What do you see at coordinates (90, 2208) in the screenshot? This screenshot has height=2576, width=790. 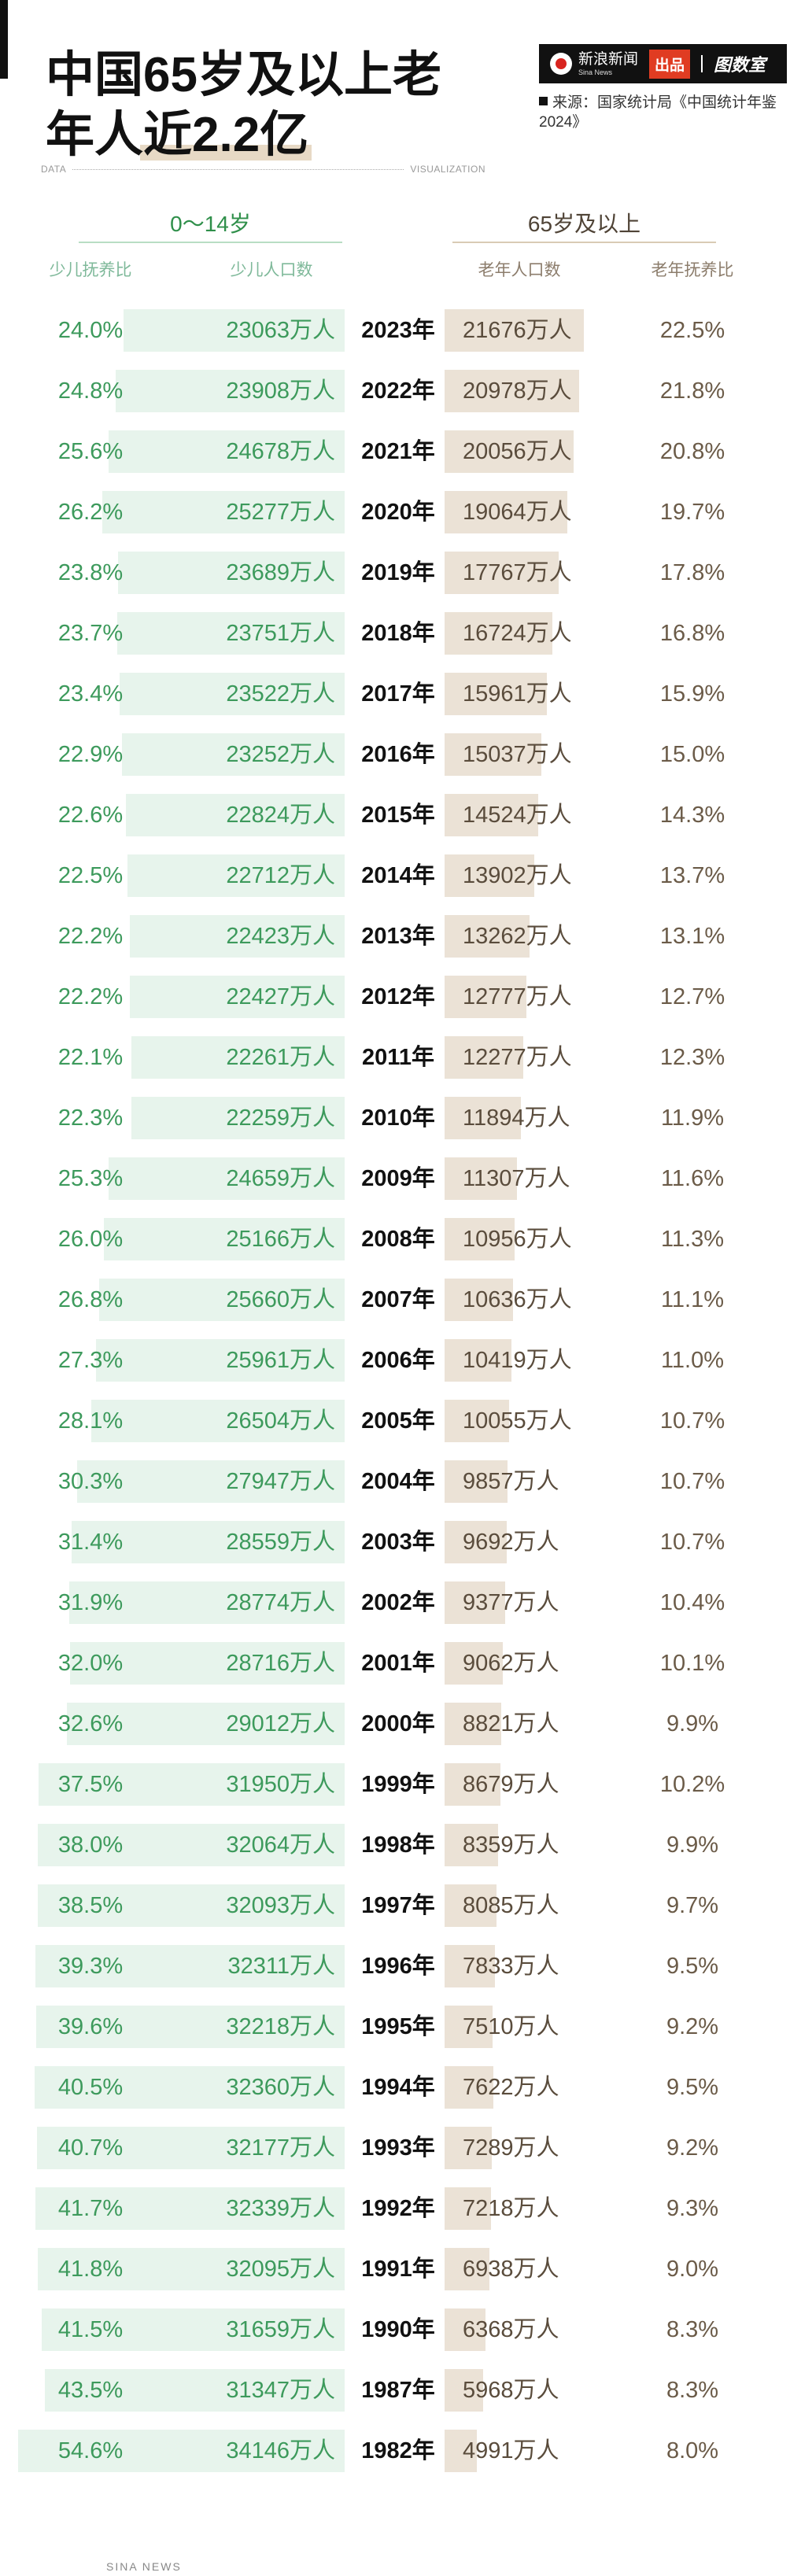 I see `young-ratio-cell: 41.7%` at bounding box center [90, 2208].